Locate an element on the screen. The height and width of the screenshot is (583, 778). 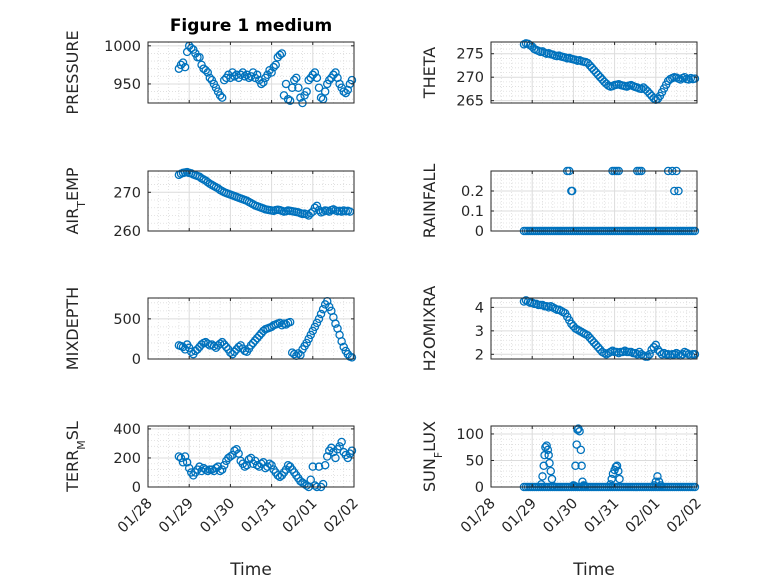
minor-grid is located at coordinates (594, 200).